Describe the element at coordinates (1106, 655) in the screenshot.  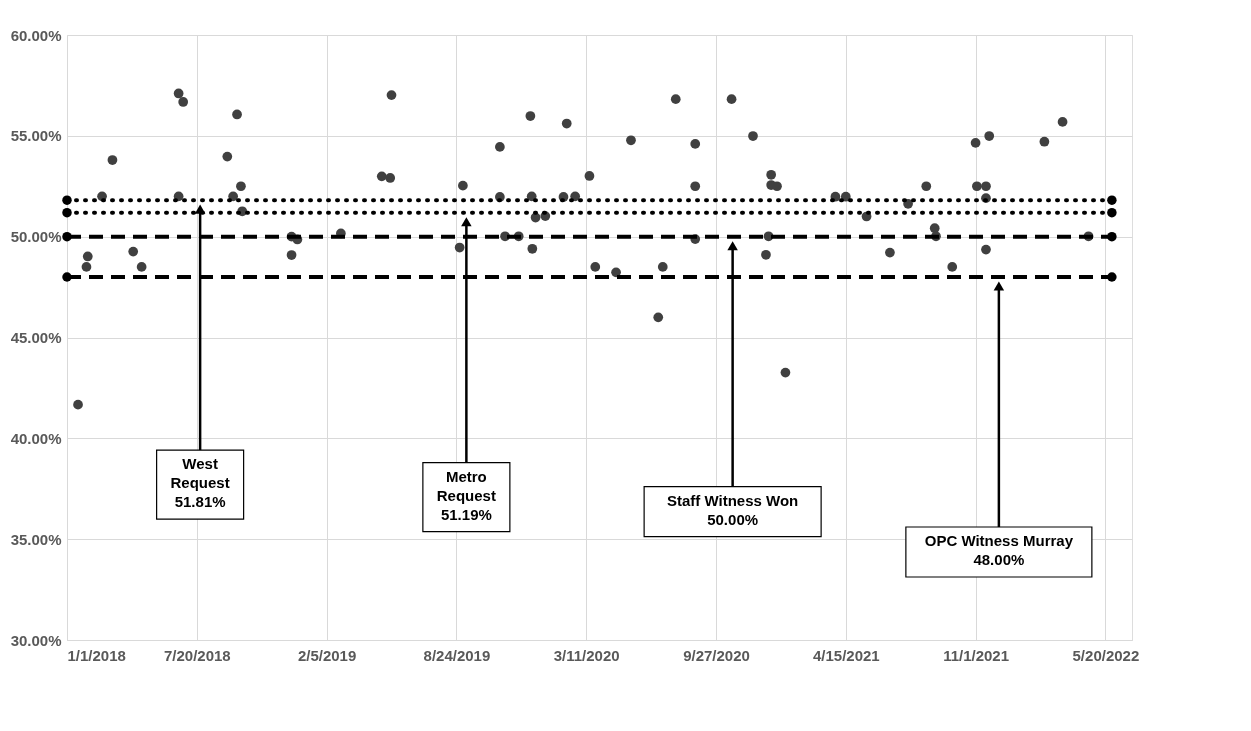
I see `x-tick-label: 5/20/2022` at that location.